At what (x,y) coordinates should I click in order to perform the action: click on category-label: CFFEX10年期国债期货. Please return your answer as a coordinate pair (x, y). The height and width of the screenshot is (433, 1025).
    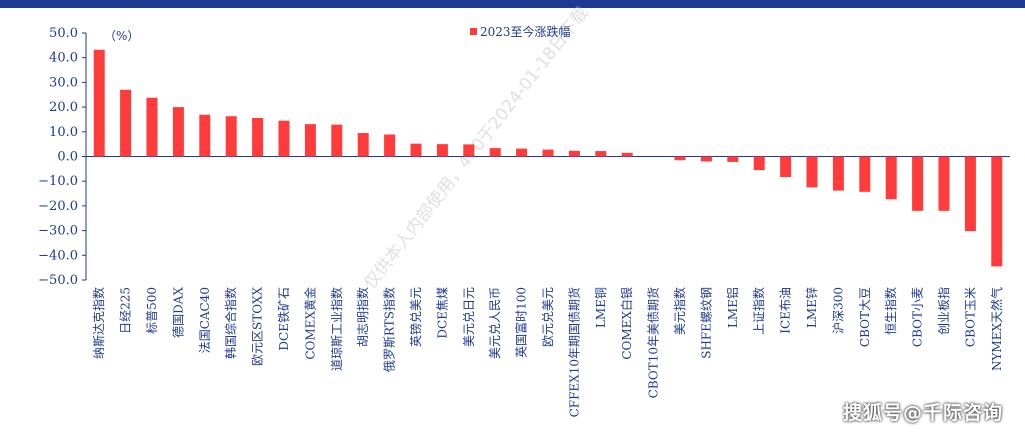
    Looking at the image, I should click on (573, 352).